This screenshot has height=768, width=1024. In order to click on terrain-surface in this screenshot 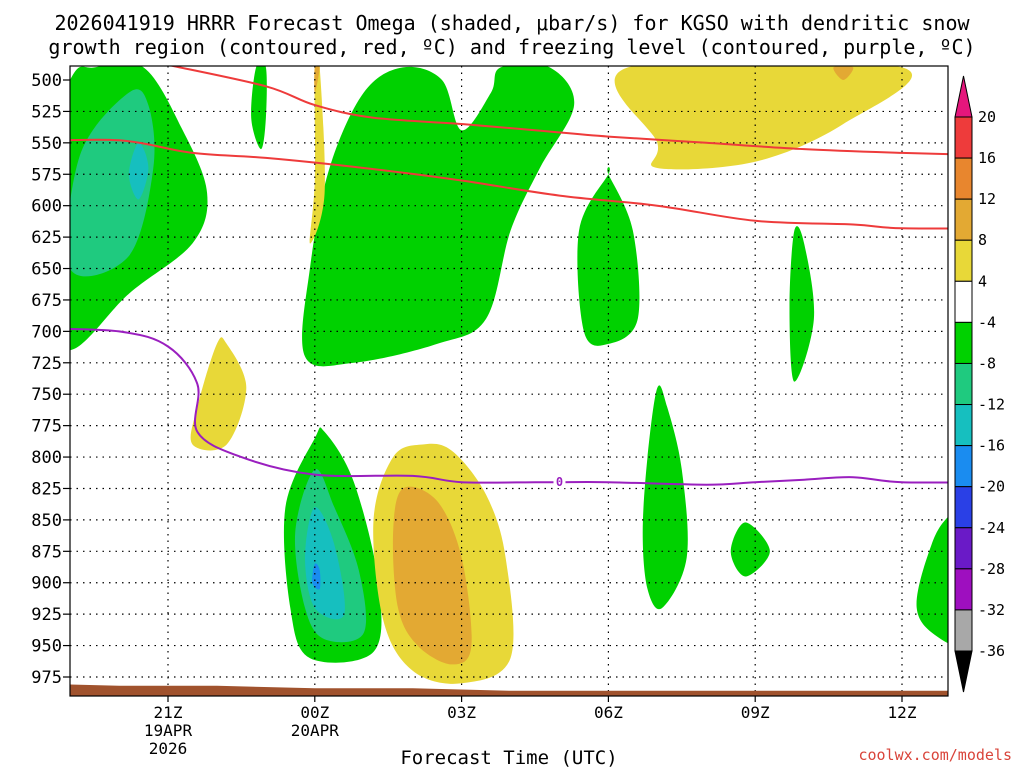, I will do `click(509, 690)`.